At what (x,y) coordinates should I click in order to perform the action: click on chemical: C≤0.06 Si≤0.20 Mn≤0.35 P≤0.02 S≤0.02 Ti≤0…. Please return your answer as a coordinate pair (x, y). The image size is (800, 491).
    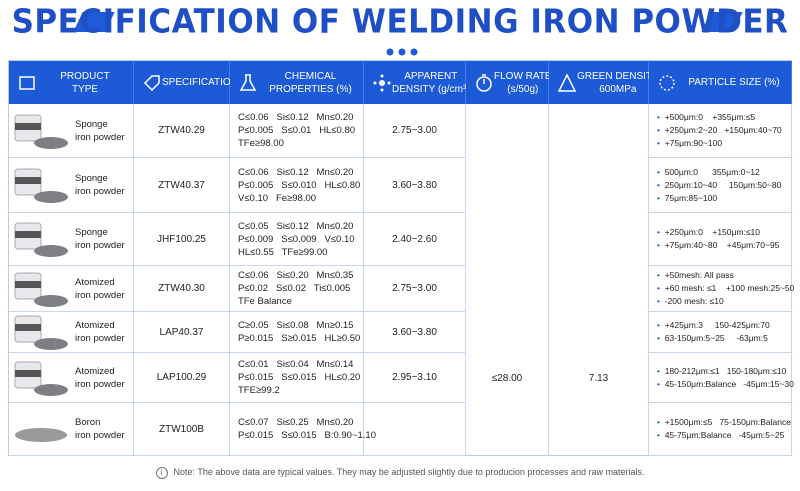
    Looking at the image, I should click on (295, 288).